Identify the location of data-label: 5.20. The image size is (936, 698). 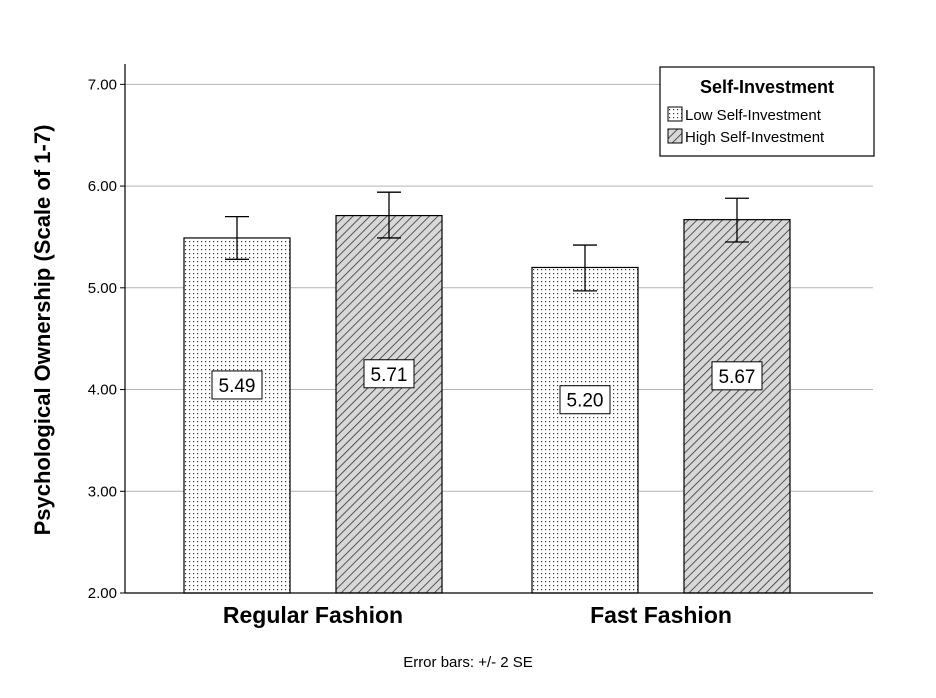
(585, 401).